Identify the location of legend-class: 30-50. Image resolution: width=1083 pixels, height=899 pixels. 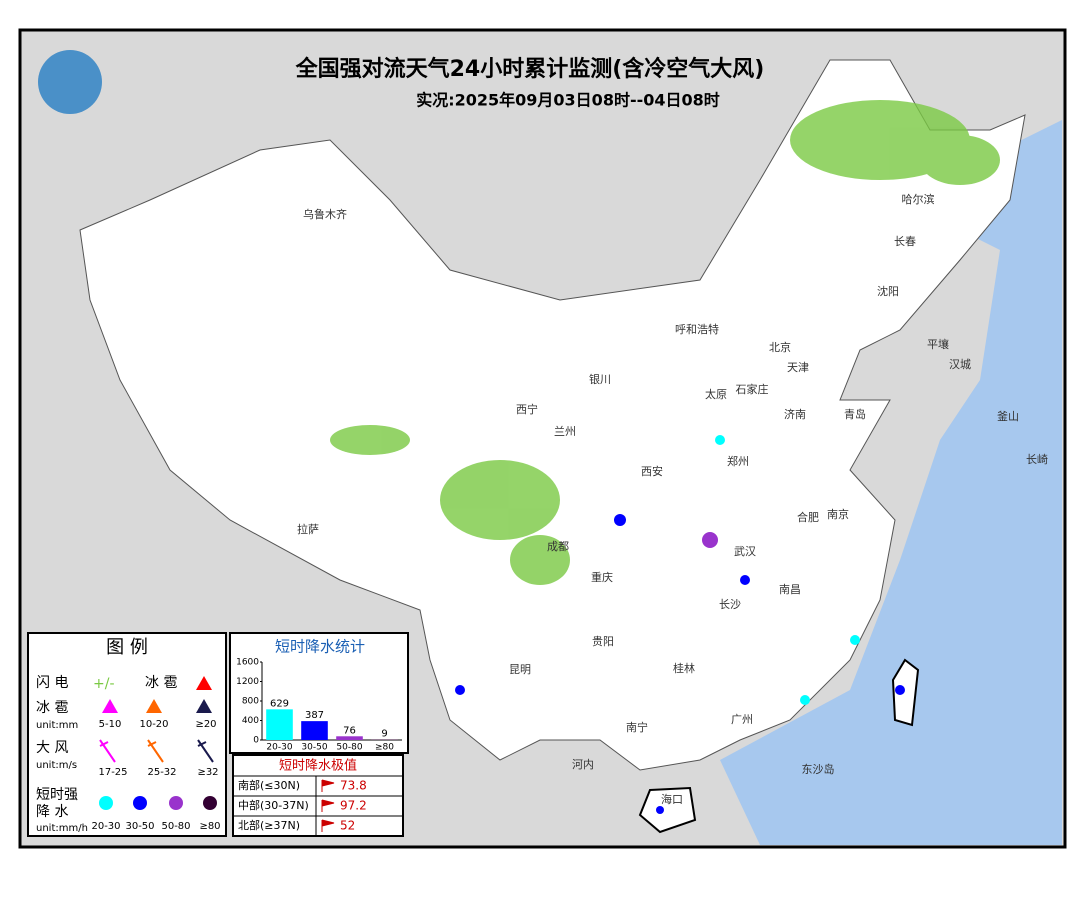
(139, 826).